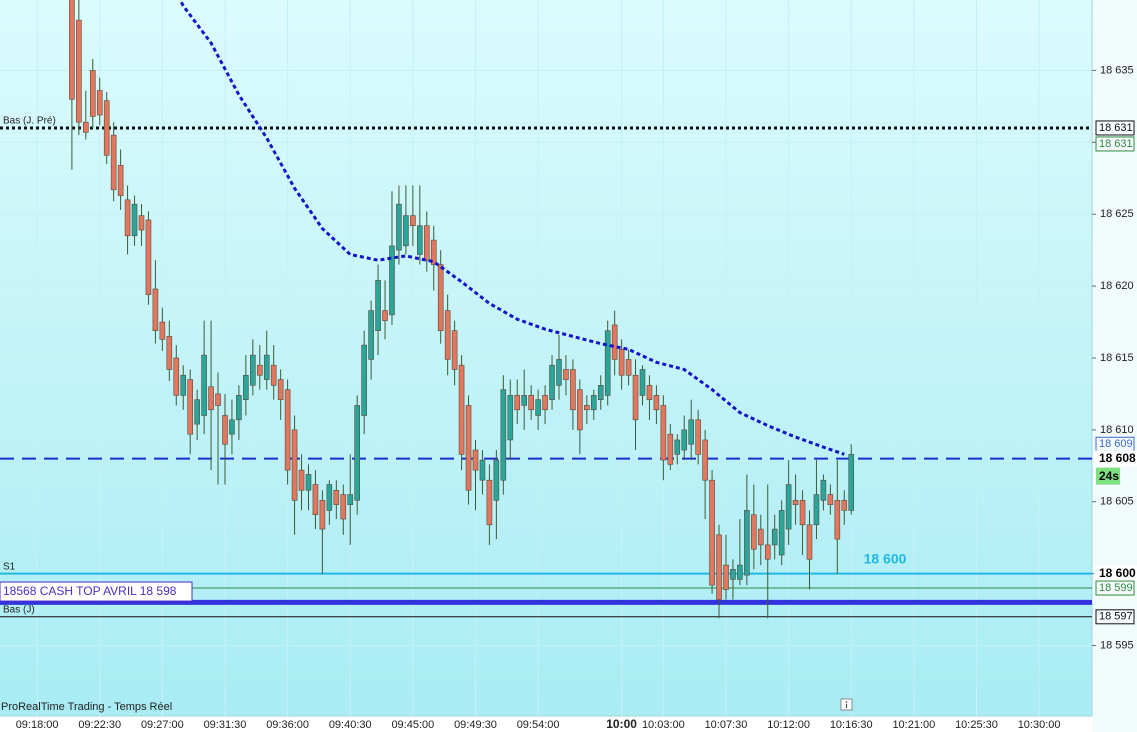  Describe the element at coordinates (1117, 358) in the screenshot. I see `y-tick-label: 18 615` at that location.